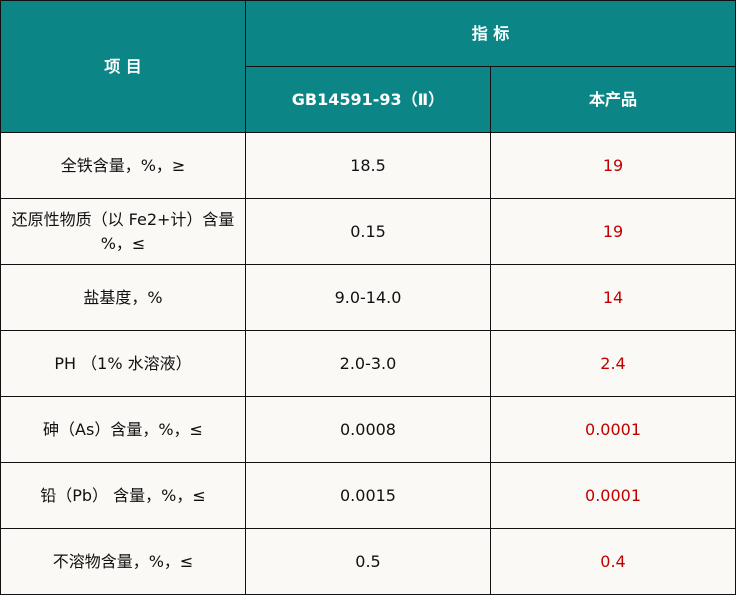  I want to click on table-row: 不溶物含量，%，≤ 0.5 0.4, so click(368, 561).